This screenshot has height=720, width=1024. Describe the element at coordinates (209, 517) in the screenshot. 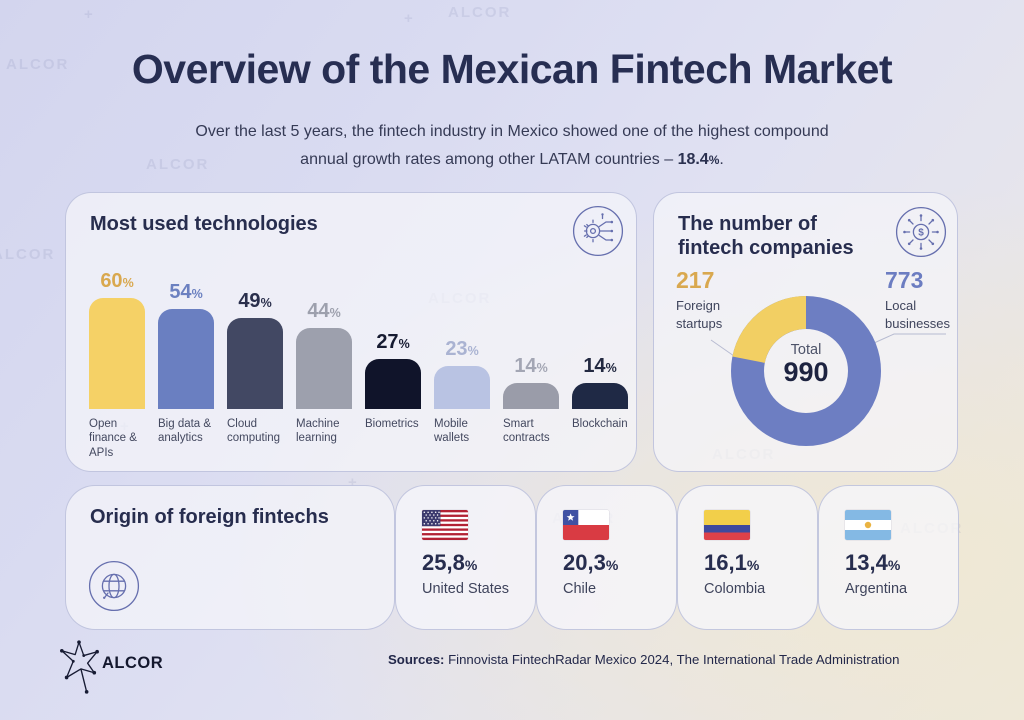

I see `origin-card-title: Origin of foreign fintechs` at that location.